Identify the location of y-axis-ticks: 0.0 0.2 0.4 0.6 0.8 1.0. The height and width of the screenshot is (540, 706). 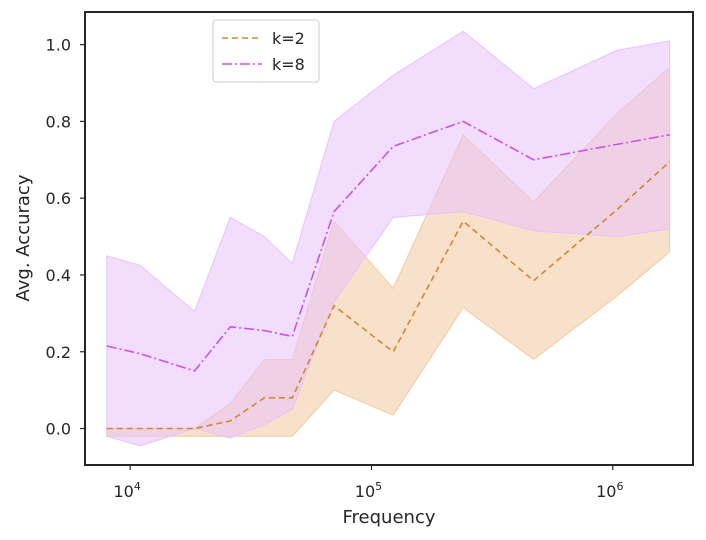
(65, 237).